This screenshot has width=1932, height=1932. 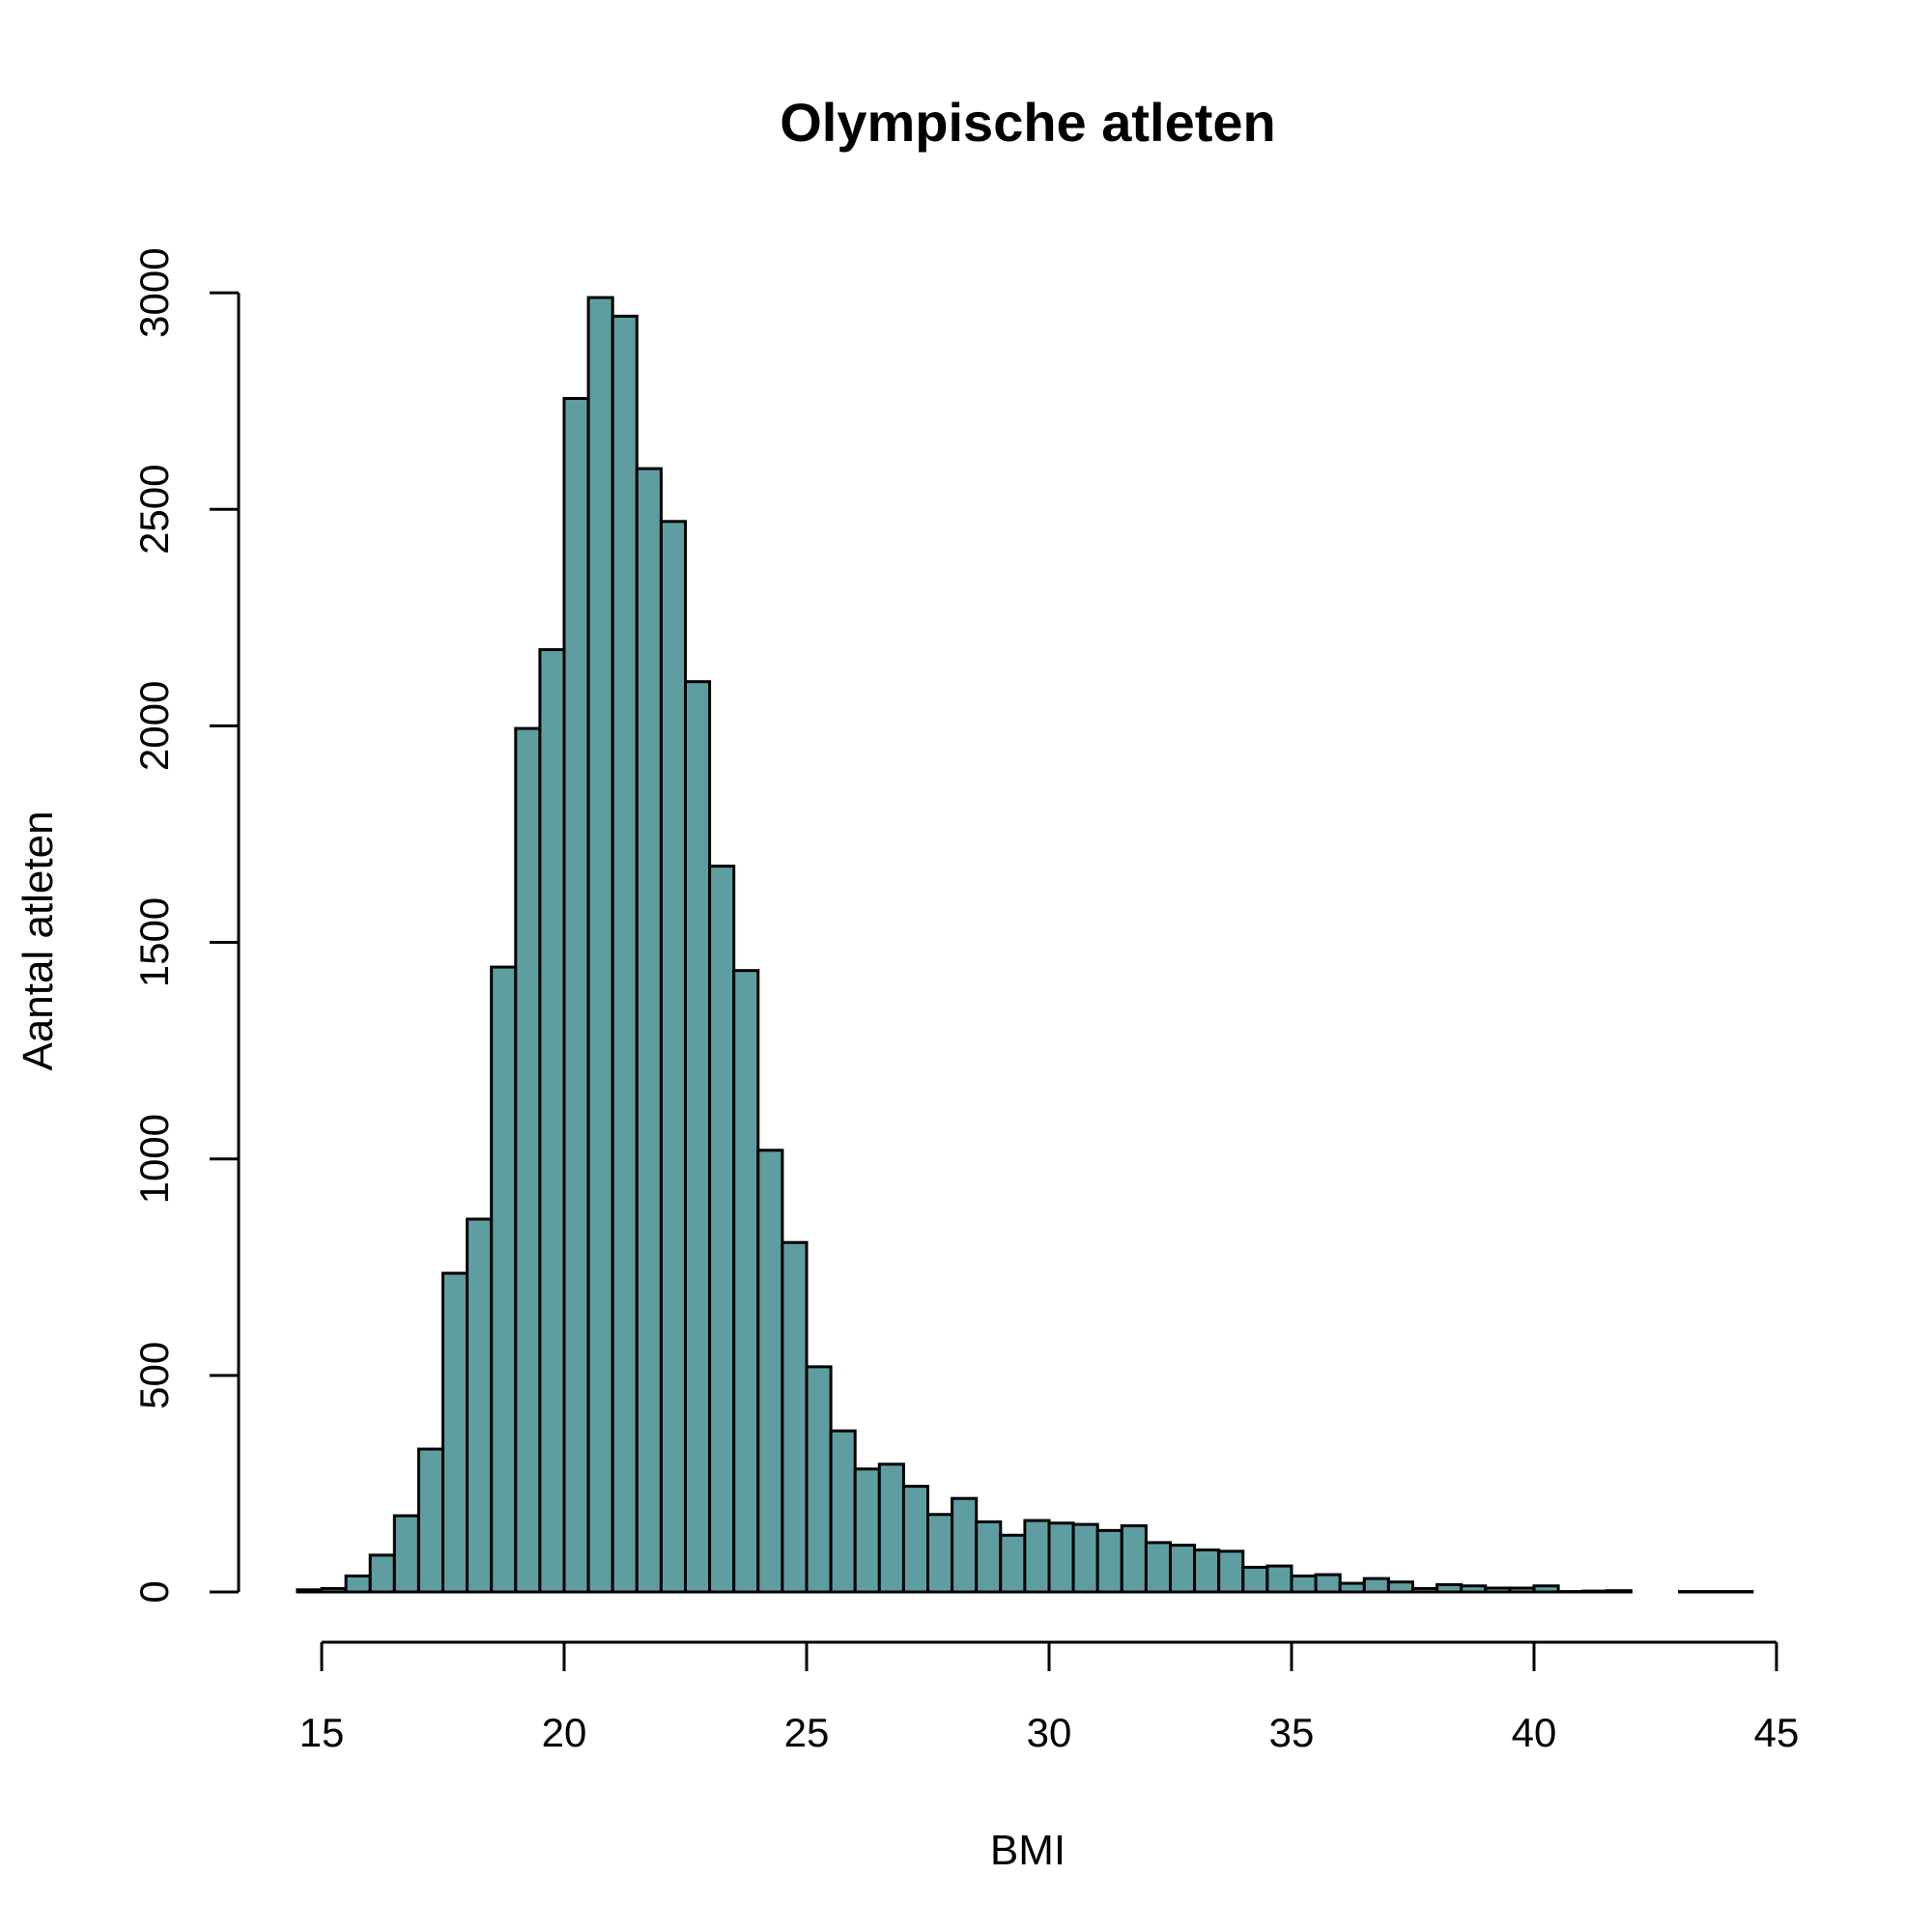 What do you see at coordinates (154, 1591) in the screenshot?
I see `y-tick-label: 0` at bounding box center [154, 1591].